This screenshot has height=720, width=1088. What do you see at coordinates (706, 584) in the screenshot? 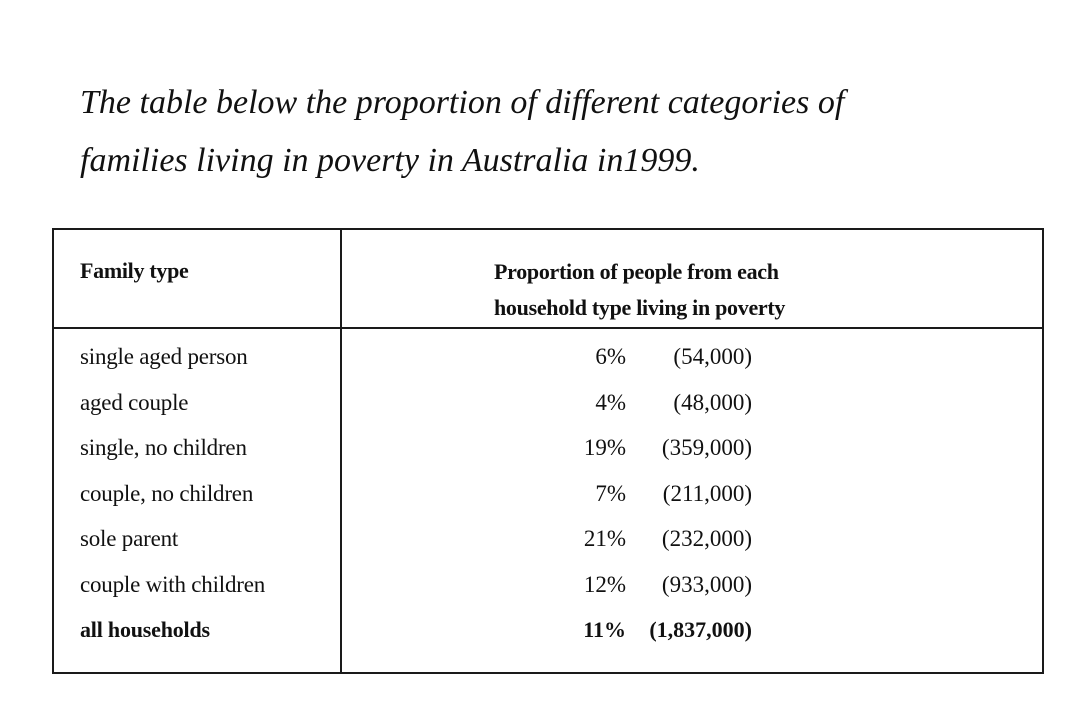
I see `count-cell: (933,000)` at bounding box center [706, 584].